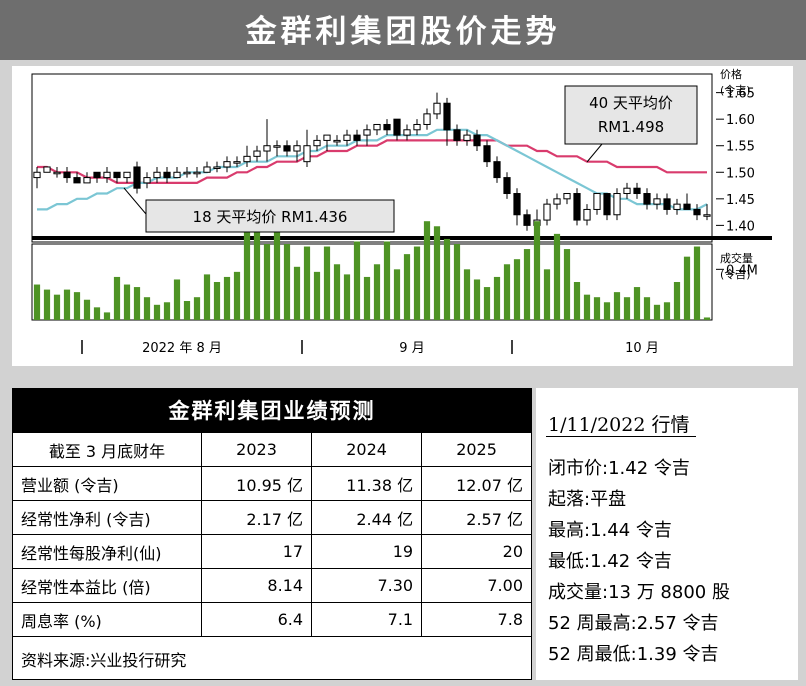 Image resolution: width=806 pixels, height=686 pixels. Describe the element at coordinates (587, 499) in the screenshot. I see `market-stat: 起落:平盘` at that location.